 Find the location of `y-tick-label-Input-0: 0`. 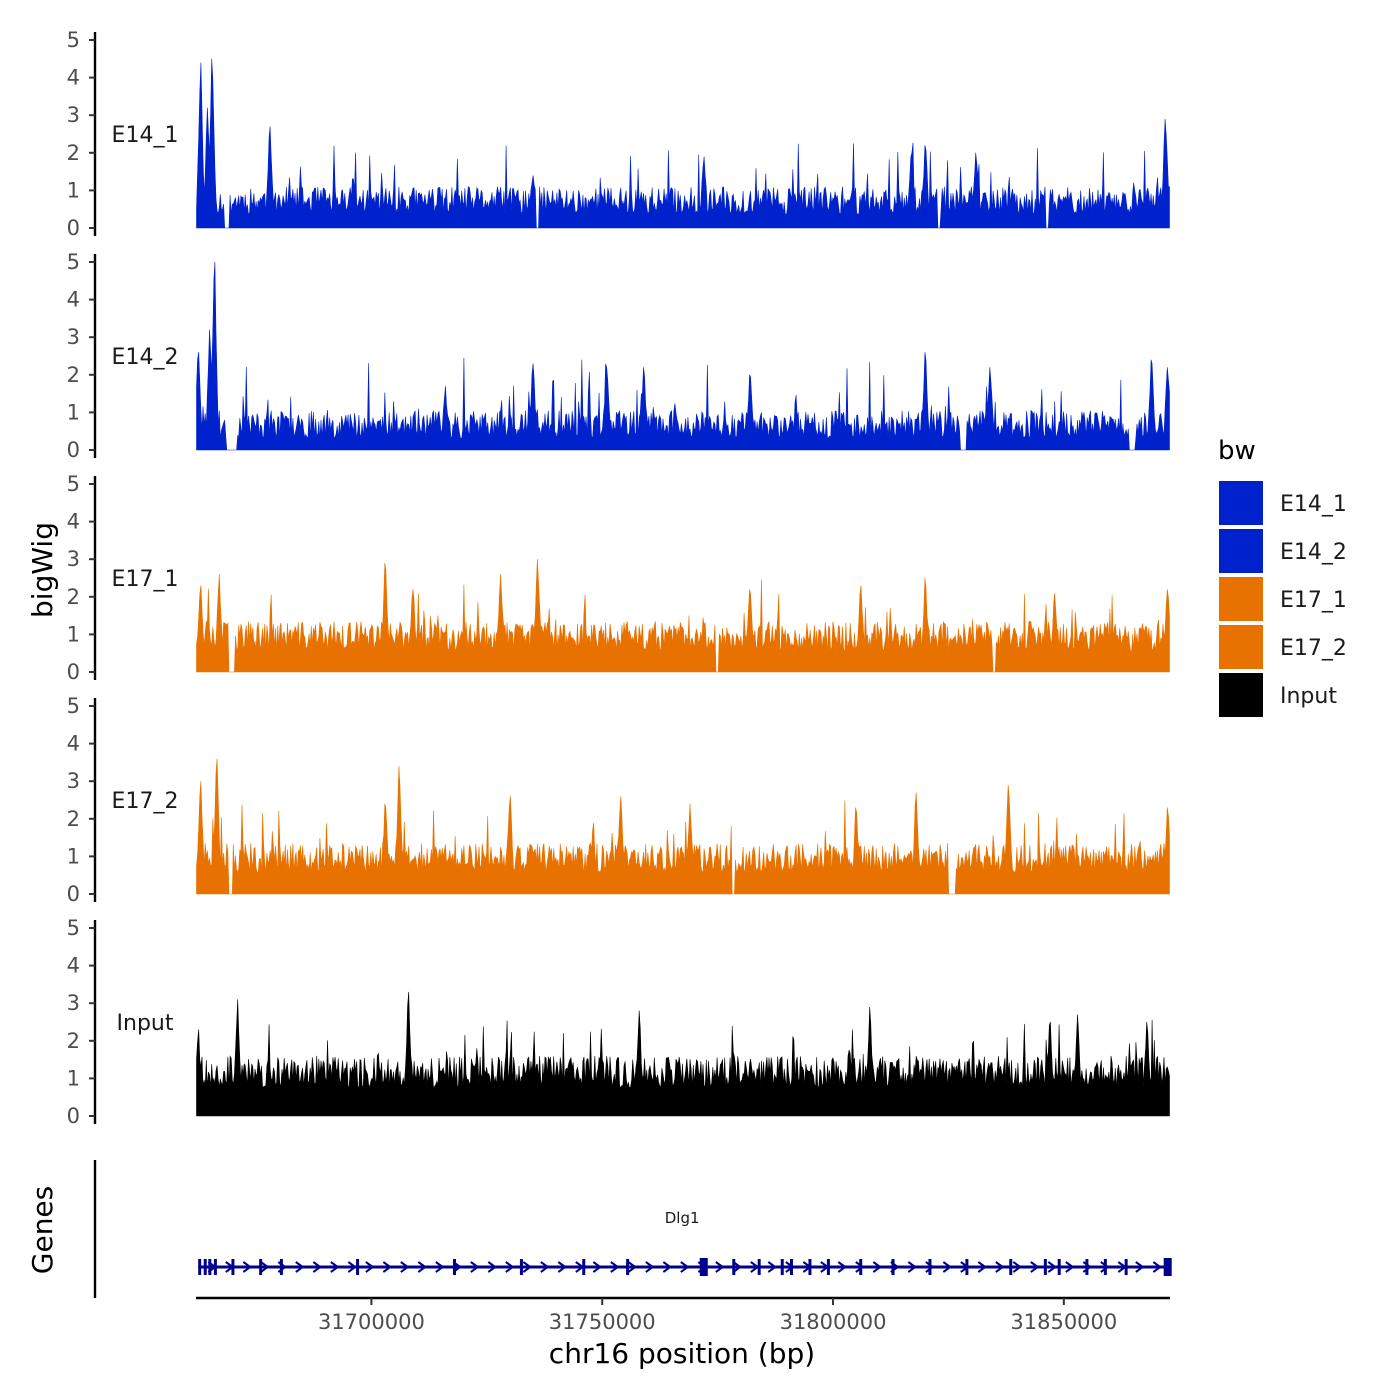

y-tick-label-Input-0: 0 is located at coordinates (73, 1116).